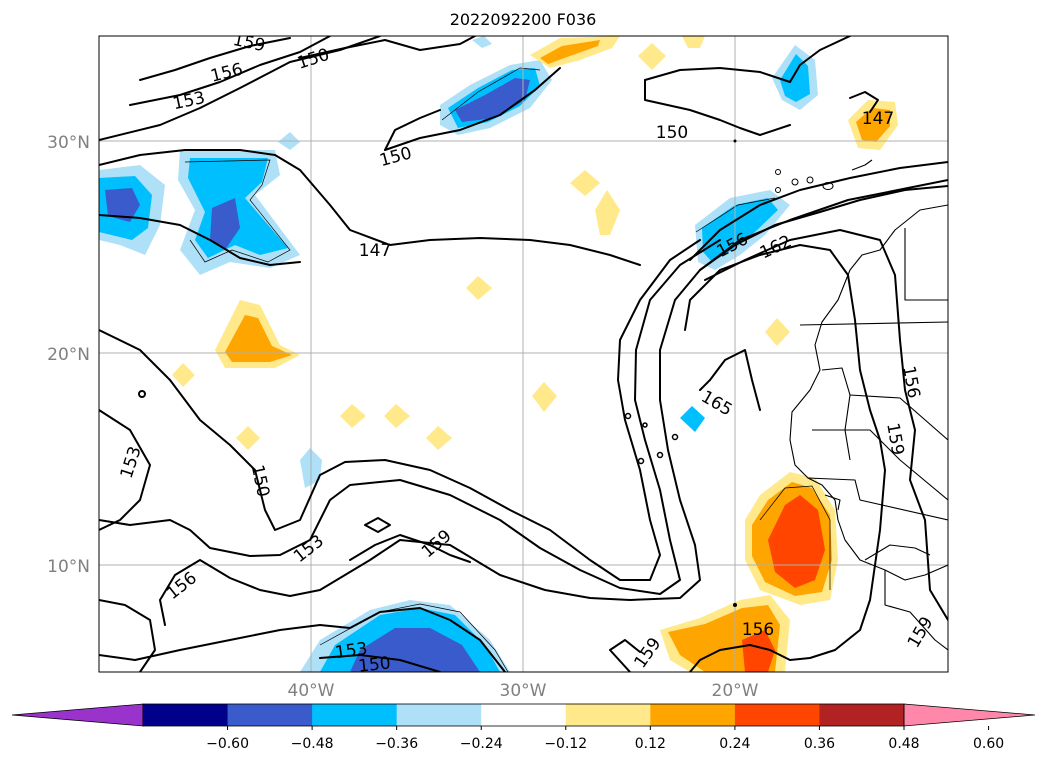  What do you see at coordinates (570, 52) in the screenshot?
I see `shade-orange-n` at bounding box center [570, 52].